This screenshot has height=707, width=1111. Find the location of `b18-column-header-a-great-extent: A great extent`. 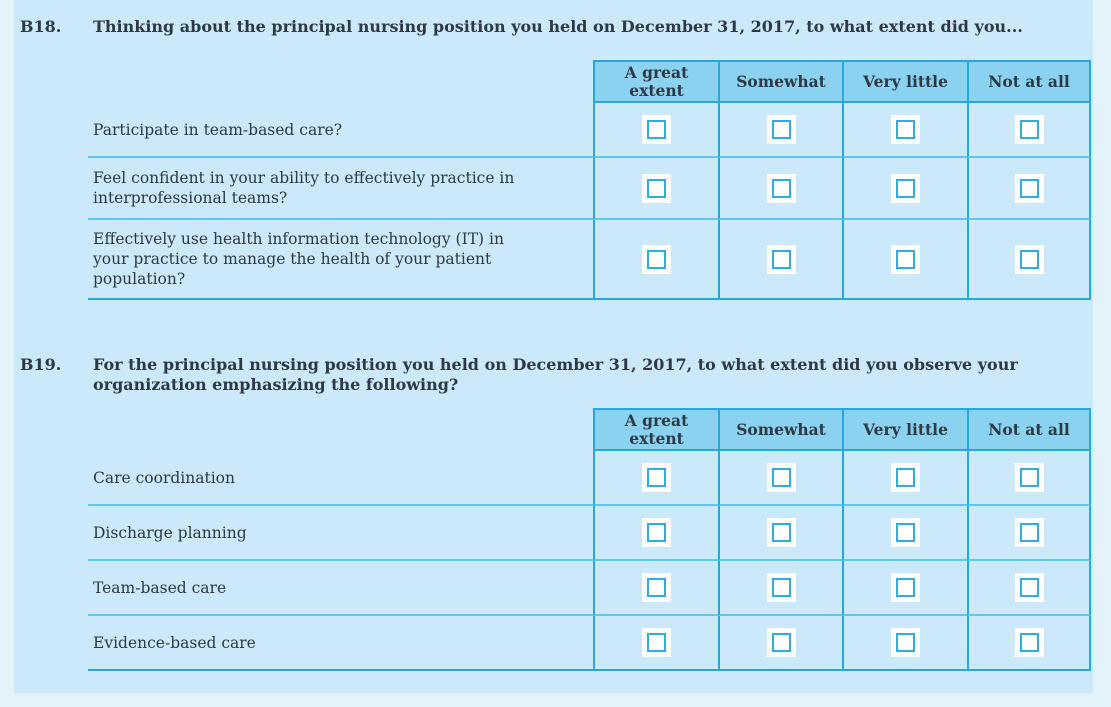

b18-column-header-a-great-extent: A great extent is located at coordinates (655, 81).